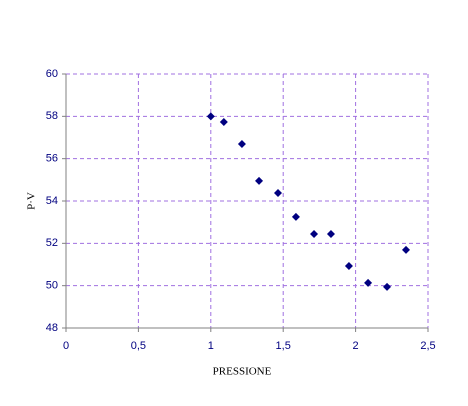  I want to click on x-tick-label: 1, so click(211, 346).